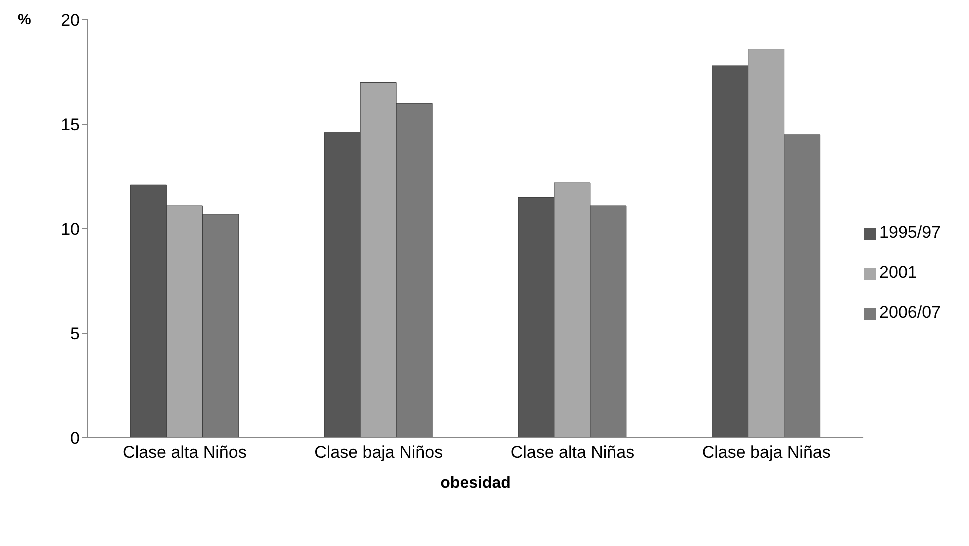  Describe the element at coordinates (70, 125) in the screenshot. I see `y-tick-label: 15` at that location.